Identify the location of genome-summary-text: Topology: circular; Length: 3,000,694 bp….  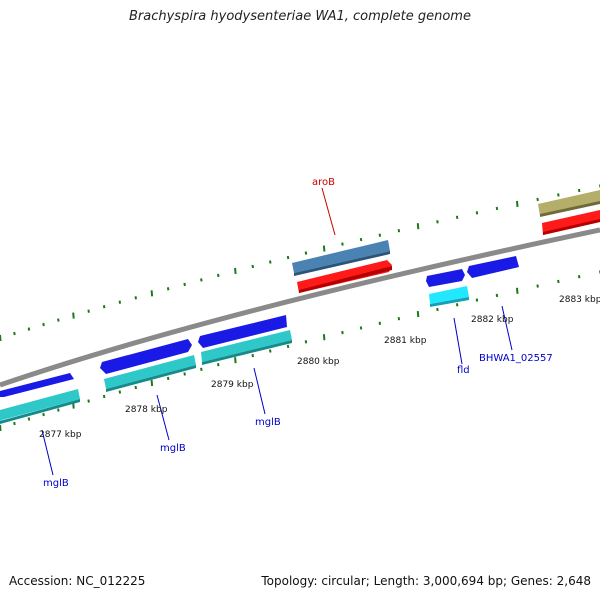
(426, 581).